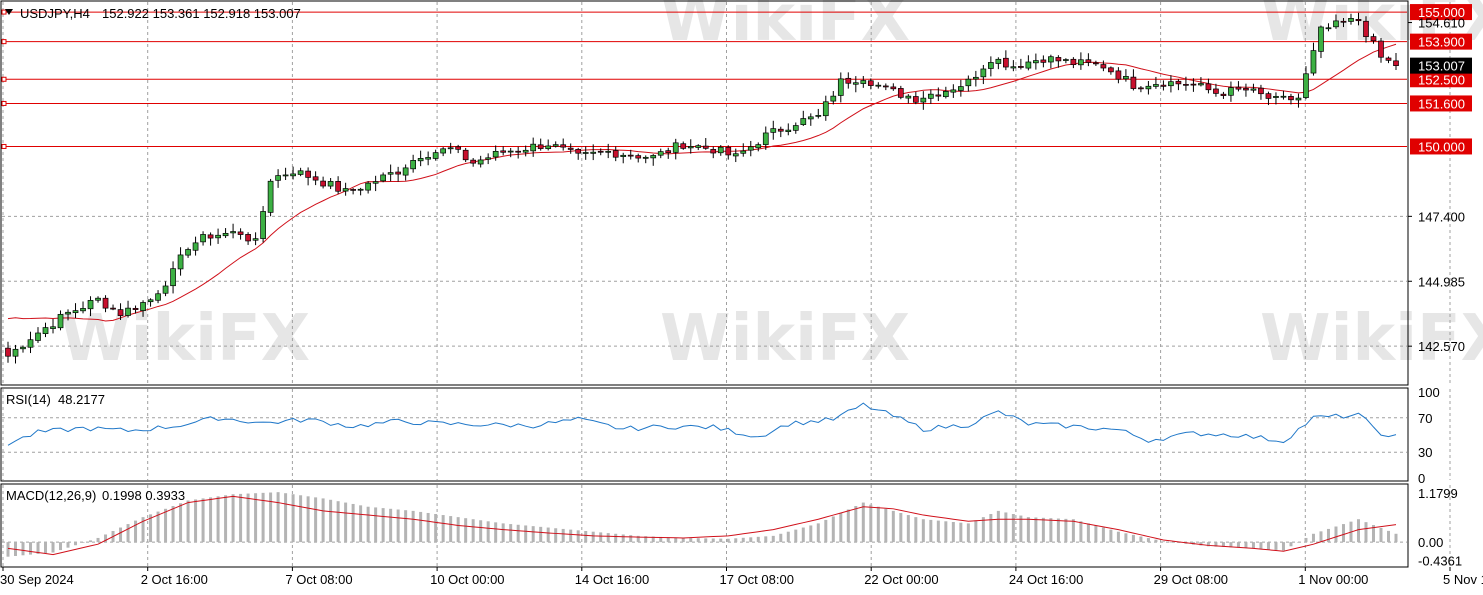  Describe the element at coordinates (1438, 493) in the screenshot. I see `macd-axis-label: 1.1799` at that location.